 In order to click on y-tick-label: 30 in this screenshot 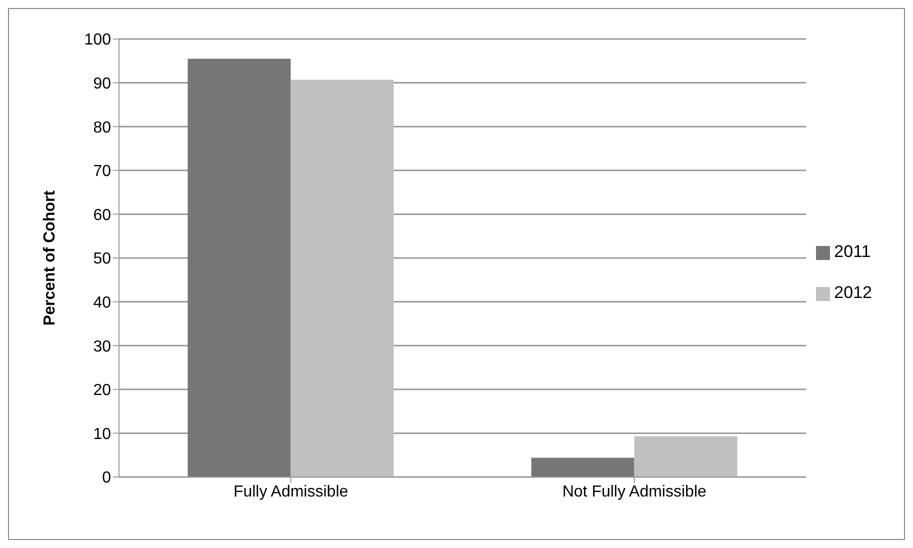, I will do `click(102, 347)`.